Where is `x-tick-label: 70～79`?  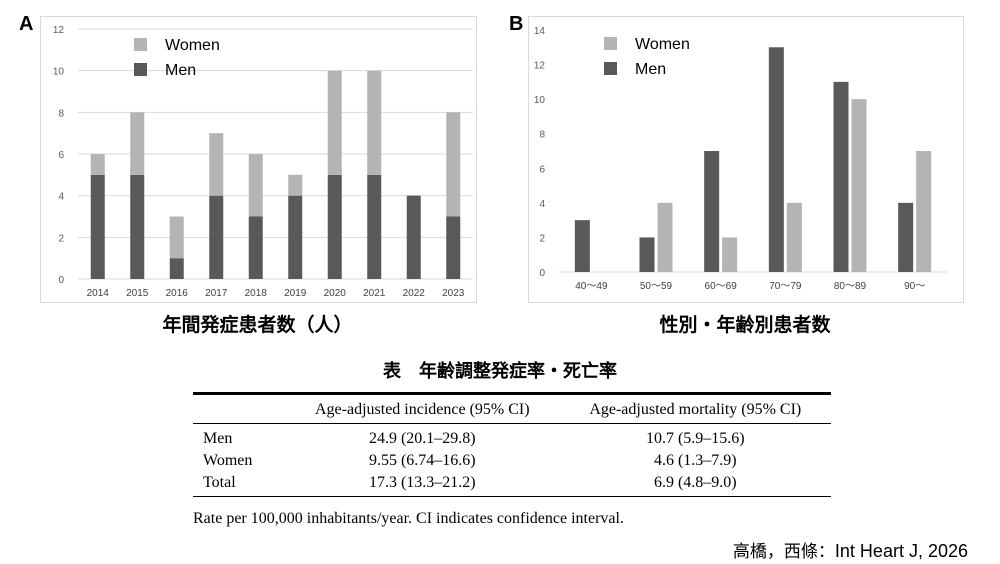 x-tick-label: 70～79 is located at coordinates (785, 286).